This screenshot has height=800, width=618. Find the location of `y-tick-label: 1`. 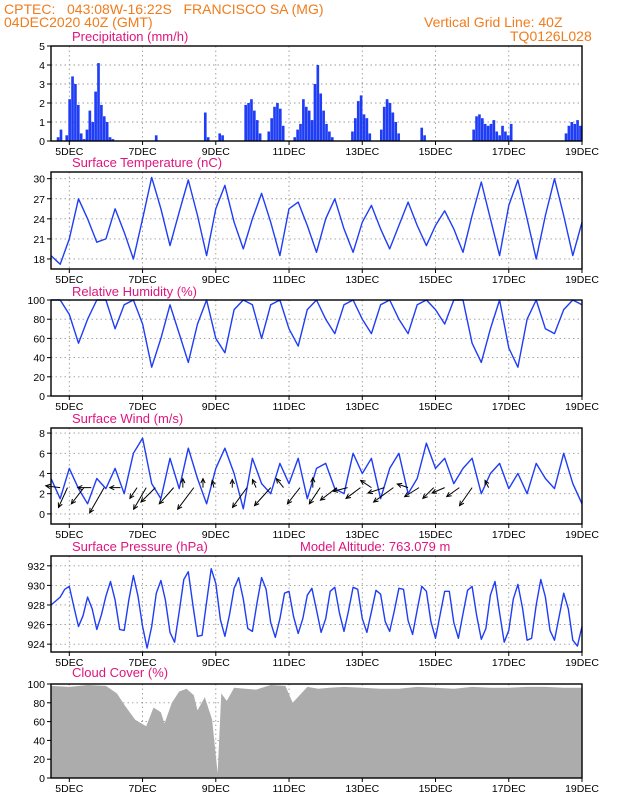

y-tick-label: 1 is located at coordinates (42, 123).